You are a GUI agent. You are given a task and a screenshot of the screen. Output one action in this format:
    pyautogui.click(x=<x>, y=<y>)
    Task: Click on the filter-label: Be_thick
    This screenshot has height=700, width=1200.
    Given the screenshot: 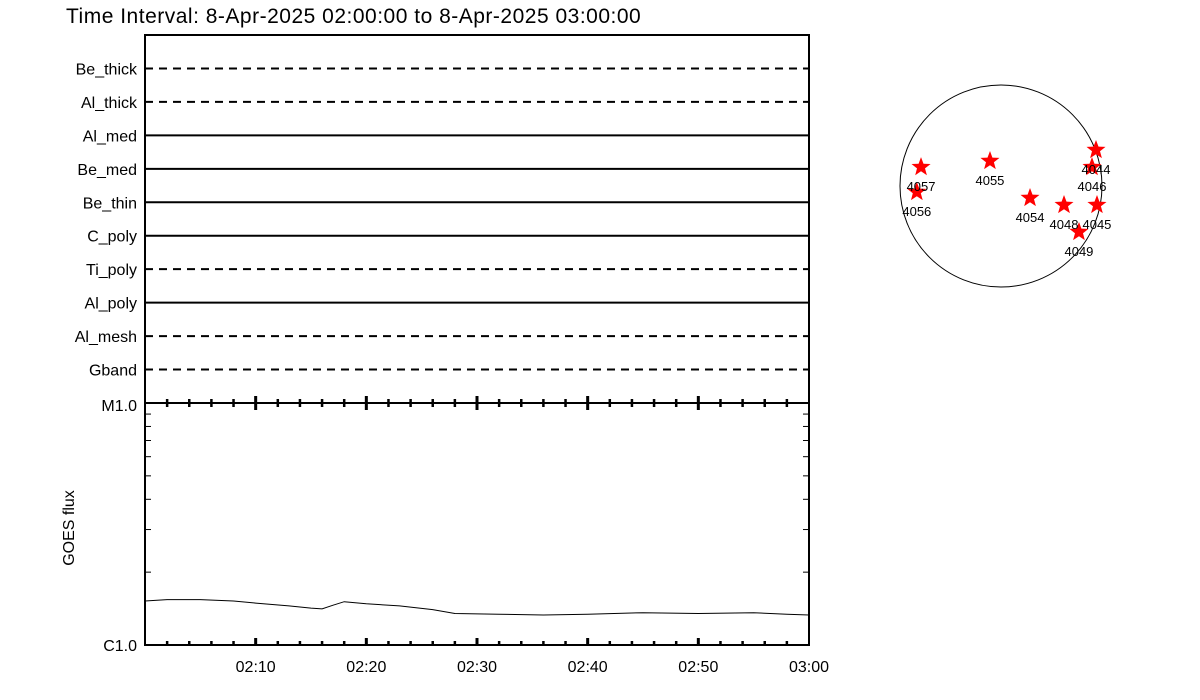 What is the action you would take?
    pyautogui.click(x=107, y=69)
    